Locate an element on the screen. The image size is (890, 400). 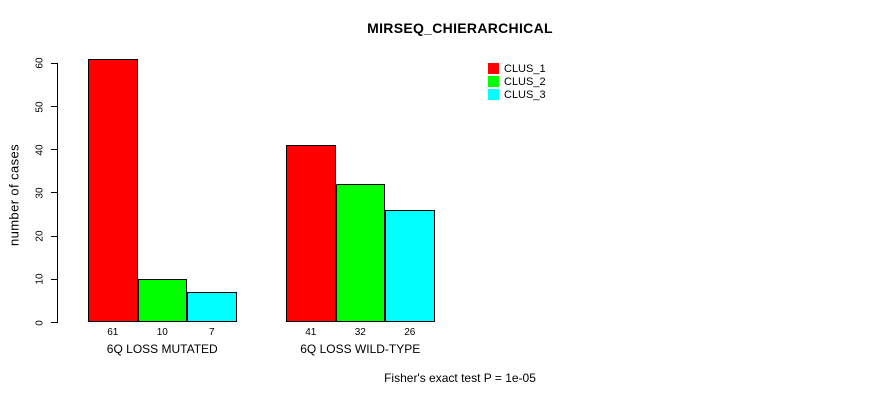
bar-clus_2-group2 is located at coordinates (360, 253).